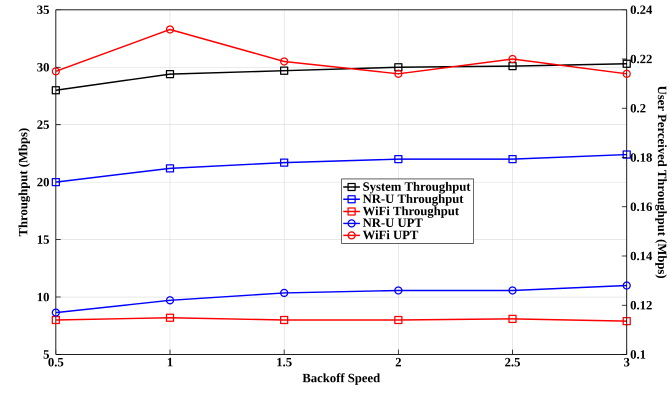 This screenshot has height=406, width=670. Describe the element at coordinates (46, 354) in the screenshot. I see `y-tick-label: 5` at that location.